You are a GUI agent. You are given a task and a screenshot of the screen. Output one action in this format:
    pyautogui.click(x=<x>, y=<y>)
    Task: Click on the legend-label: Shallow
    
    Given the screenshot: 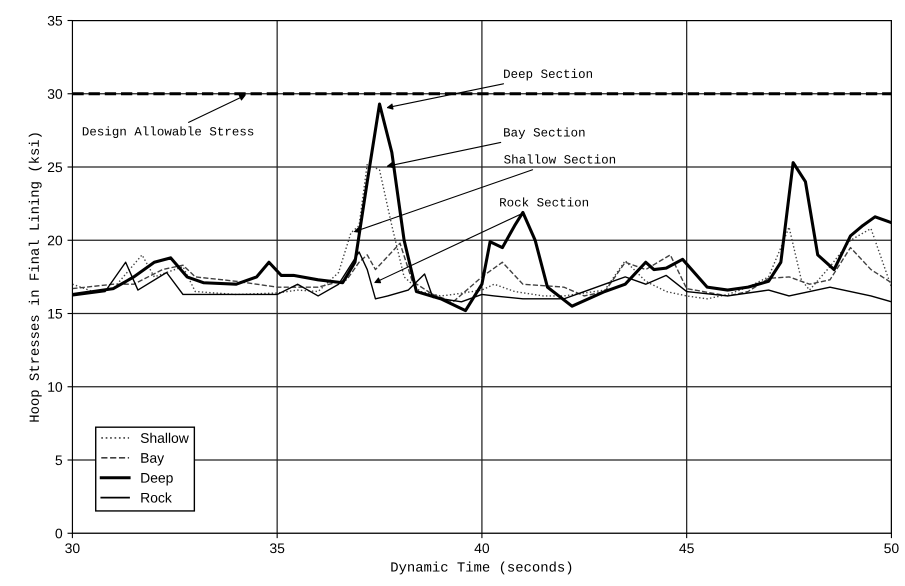 What is the action you would take?
    pyautogui.click(x=164, y=437)
    